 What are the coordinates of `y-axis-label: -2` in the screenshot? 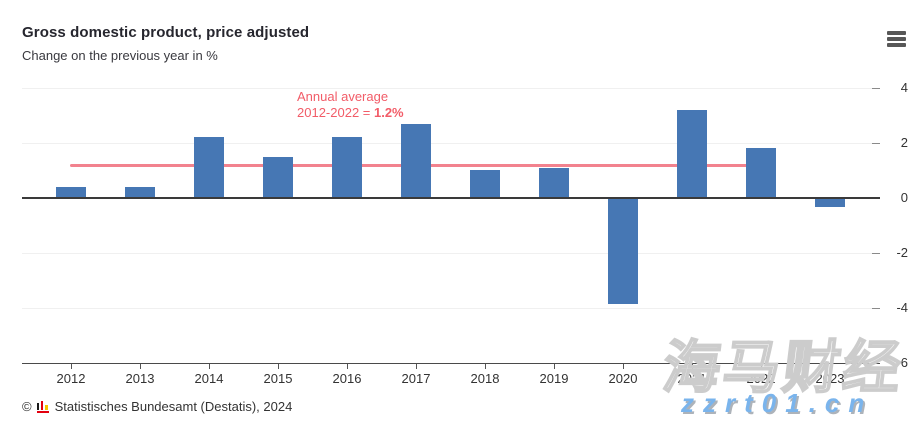 It's located at (902, 252).